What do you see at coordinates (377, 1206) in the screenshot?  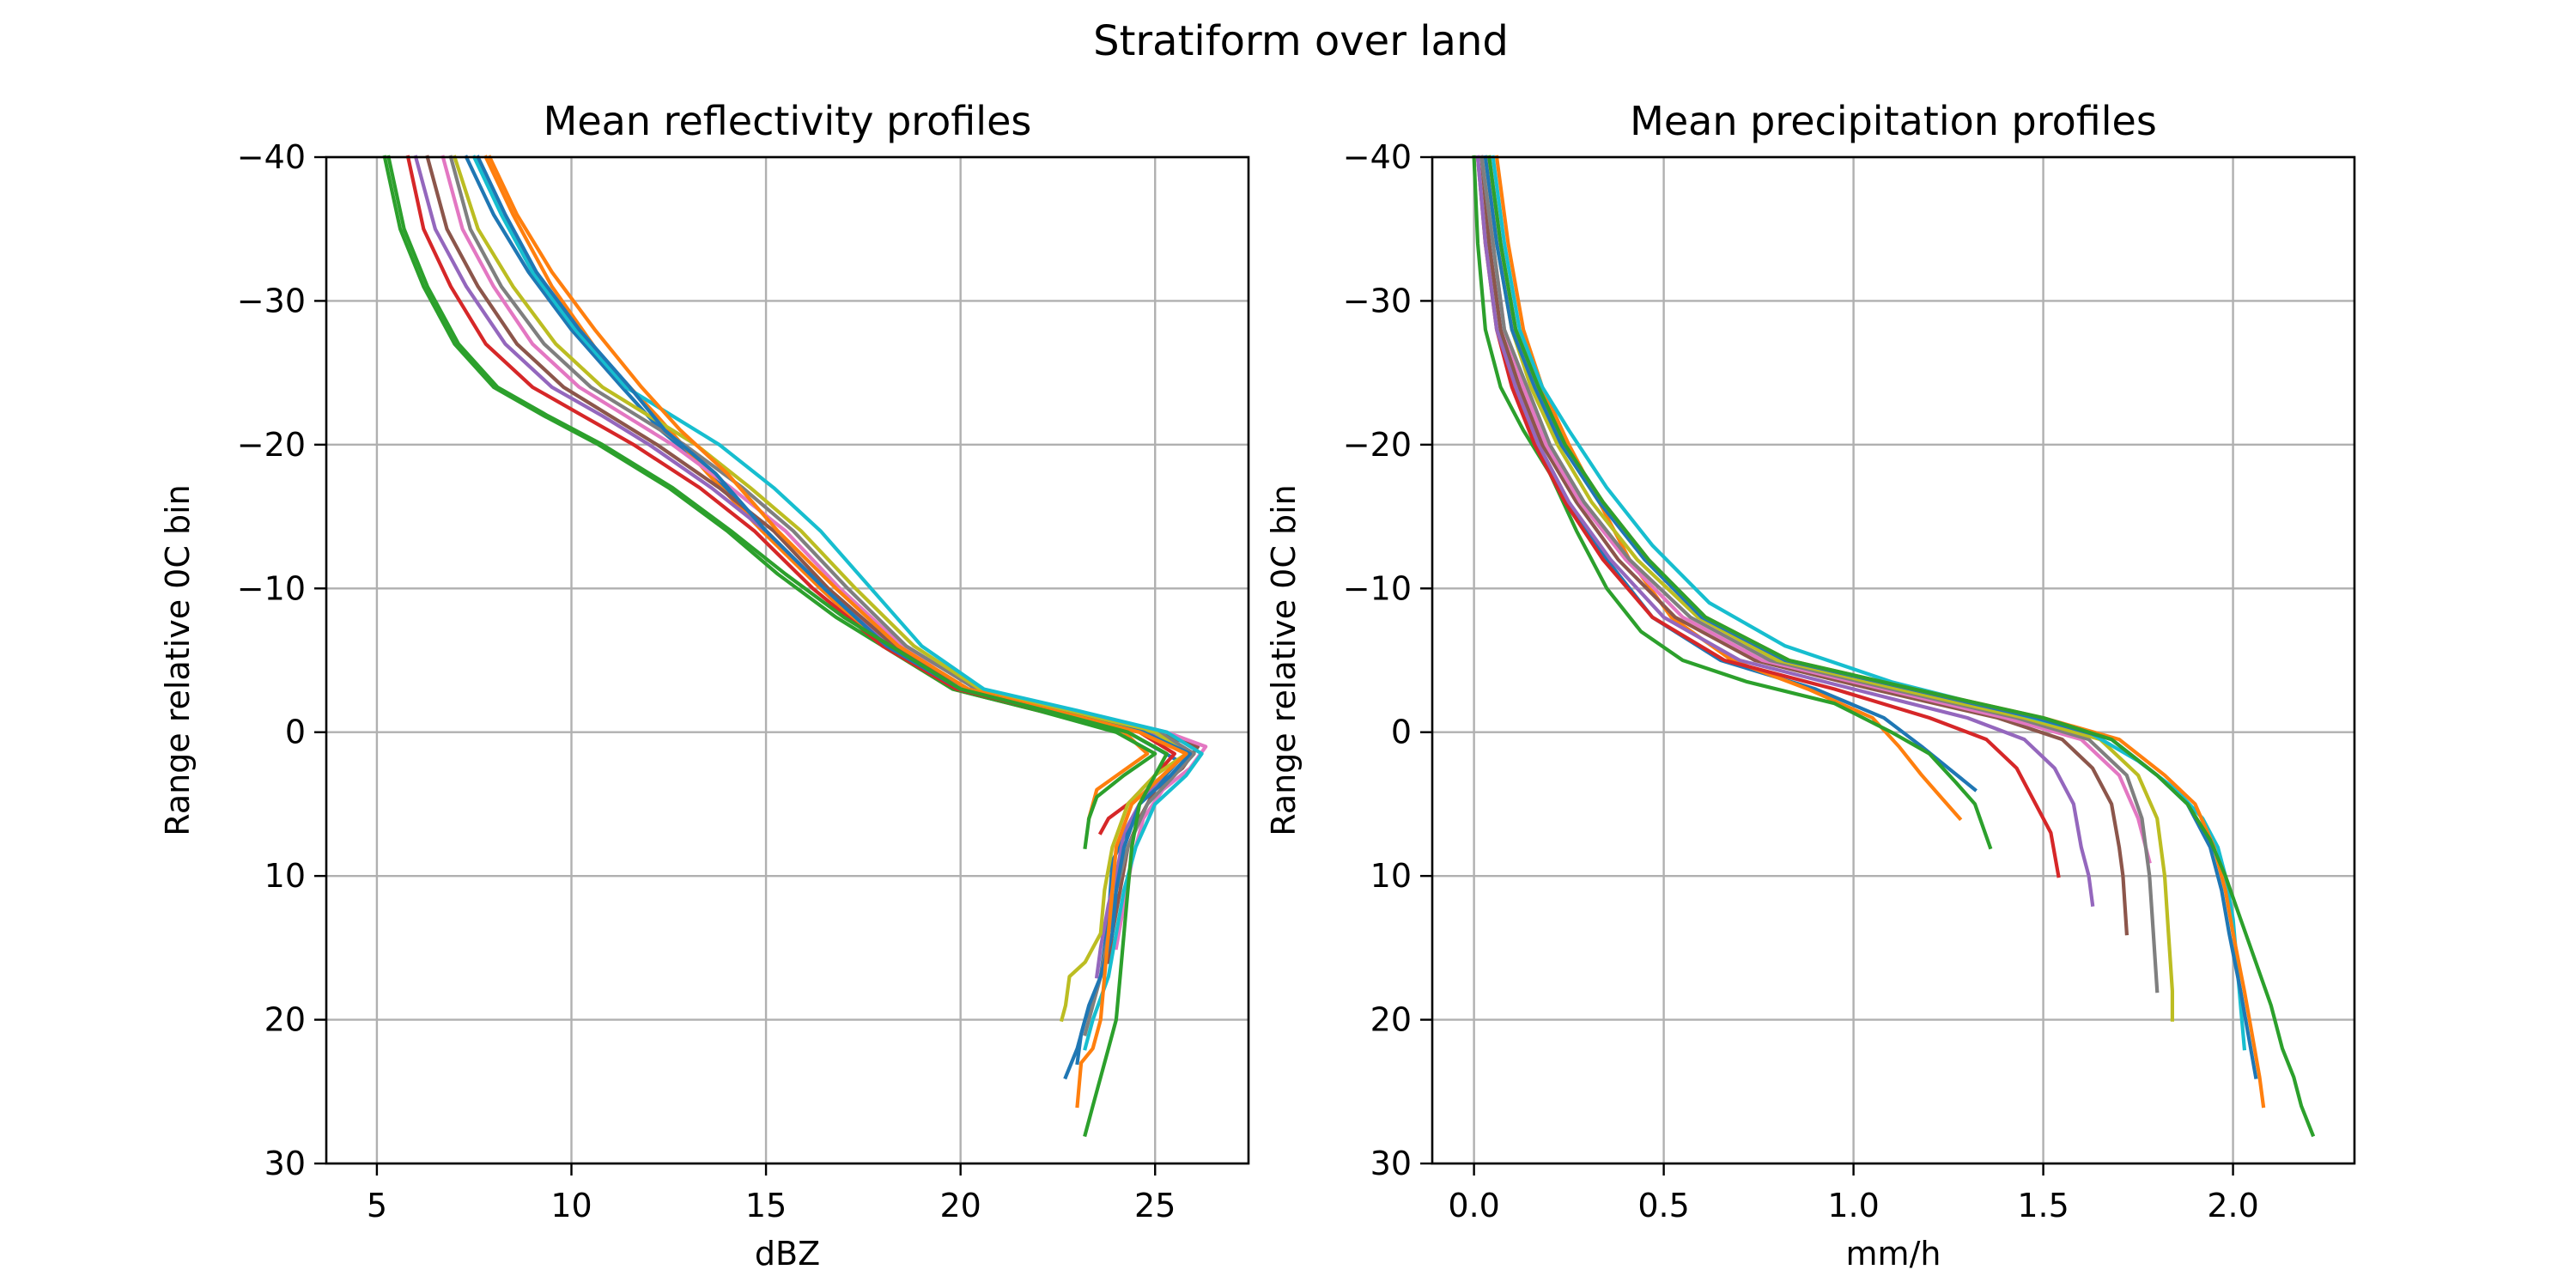 I see `panel1-xtick-label-5: 5` at bounding box center [377, 1206].